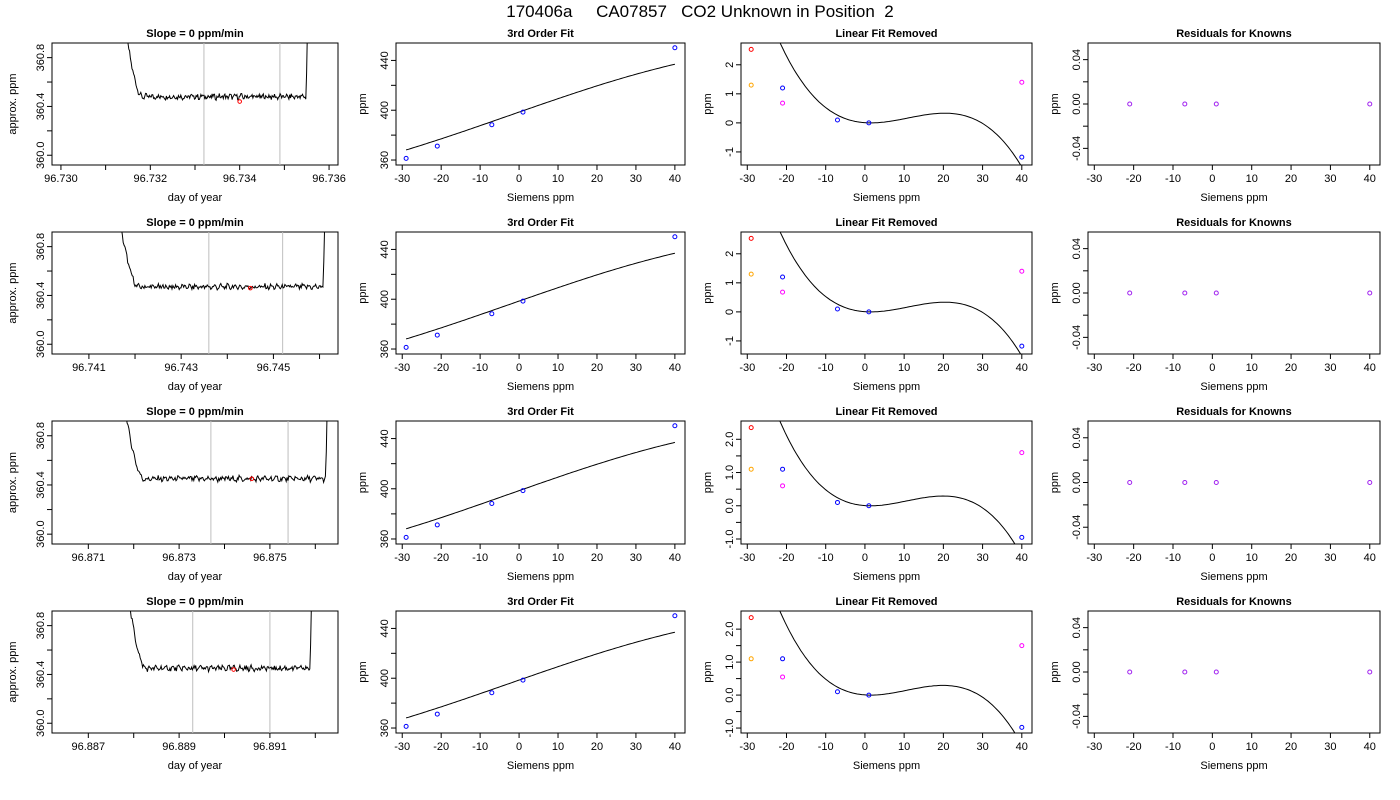 The image size is (1400, 800). I want to click on y-tick-label: 2.0, so click(730, 628).